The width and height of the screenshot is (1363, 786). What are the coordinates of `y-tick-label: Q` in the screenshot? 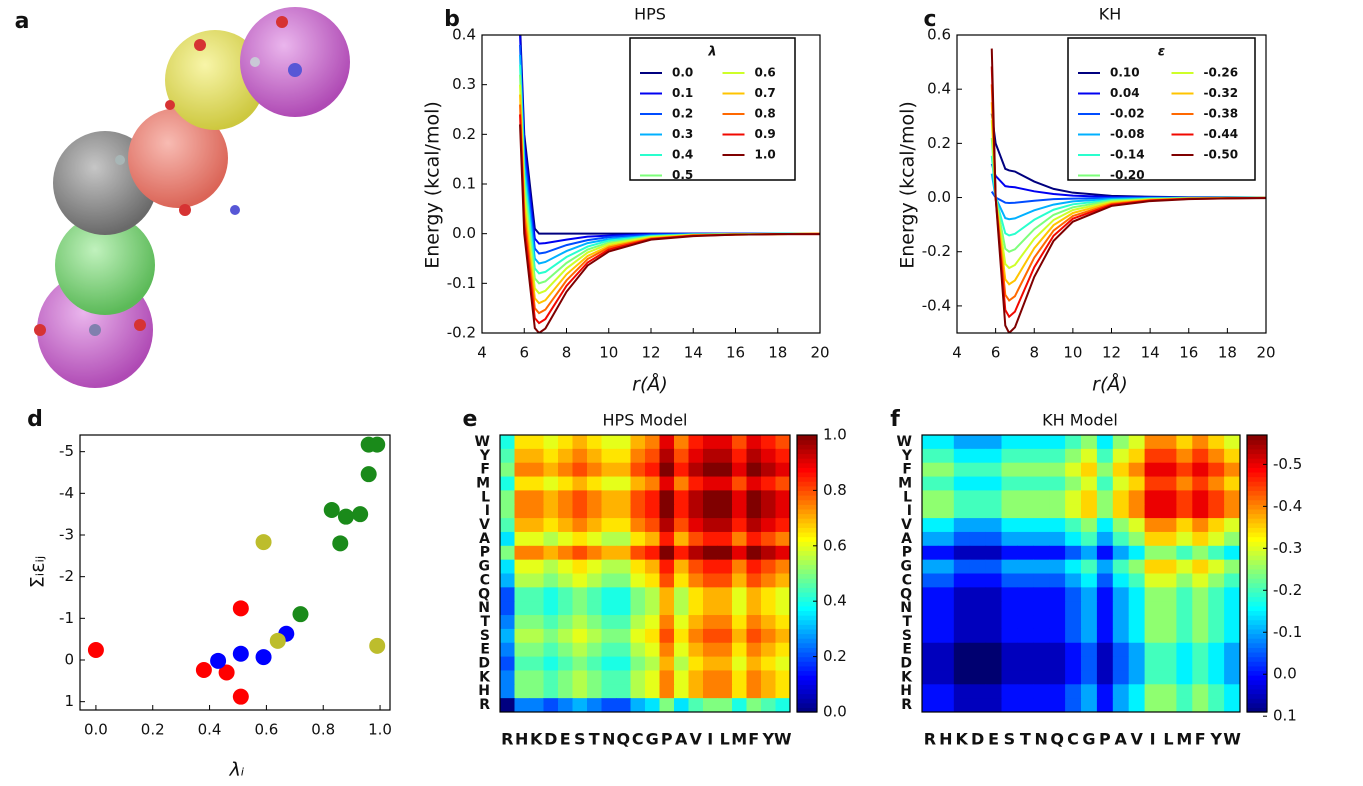 It's located at (906, 594).